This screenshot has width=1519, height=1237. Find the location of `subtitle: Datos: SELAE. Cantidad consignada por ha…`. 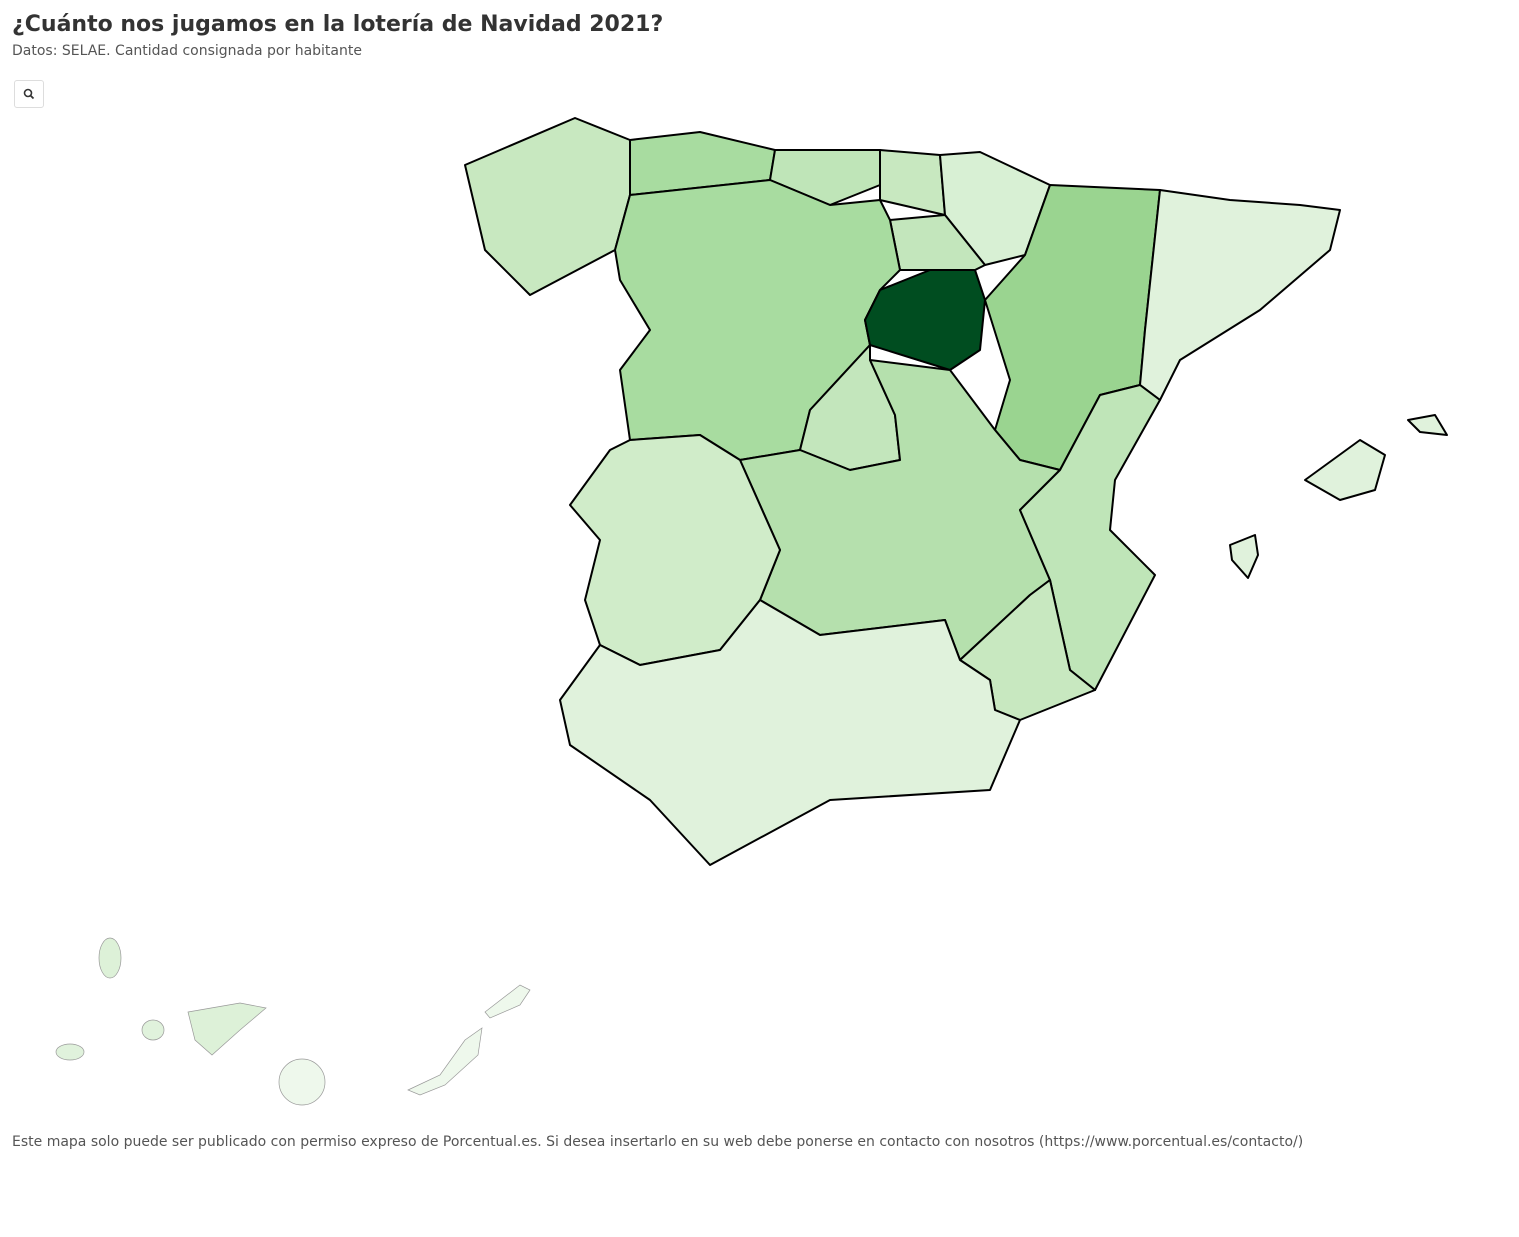

subtitle: Datos: SELAE. Cantidad consignada por ha… is located at coordinates (187, 51).